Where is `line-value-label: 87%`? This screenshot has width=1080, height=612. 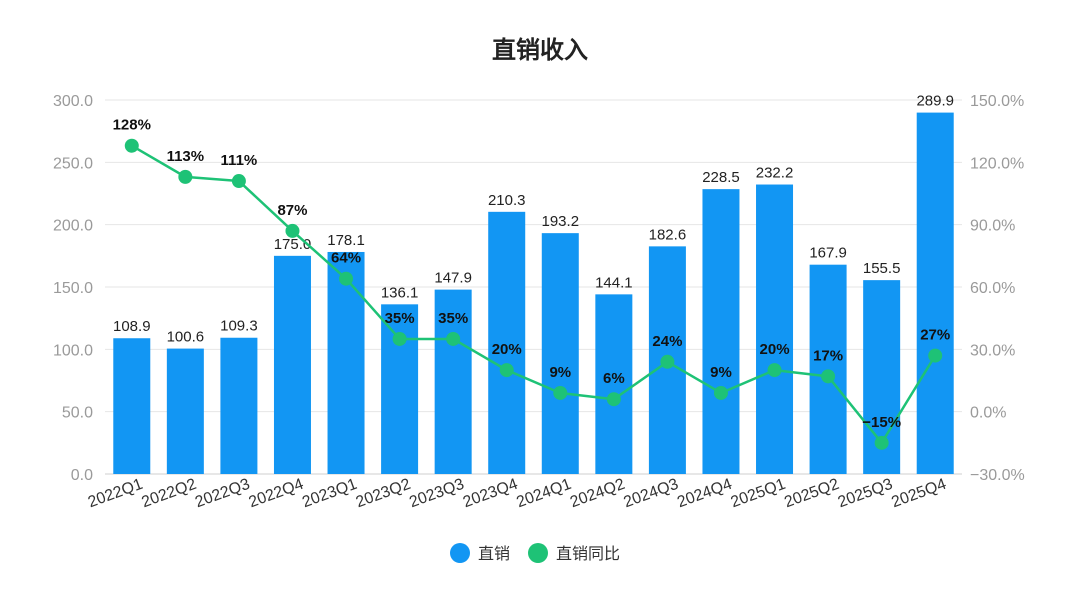 line-value-label: 87% is located at coordinates (292, 210).